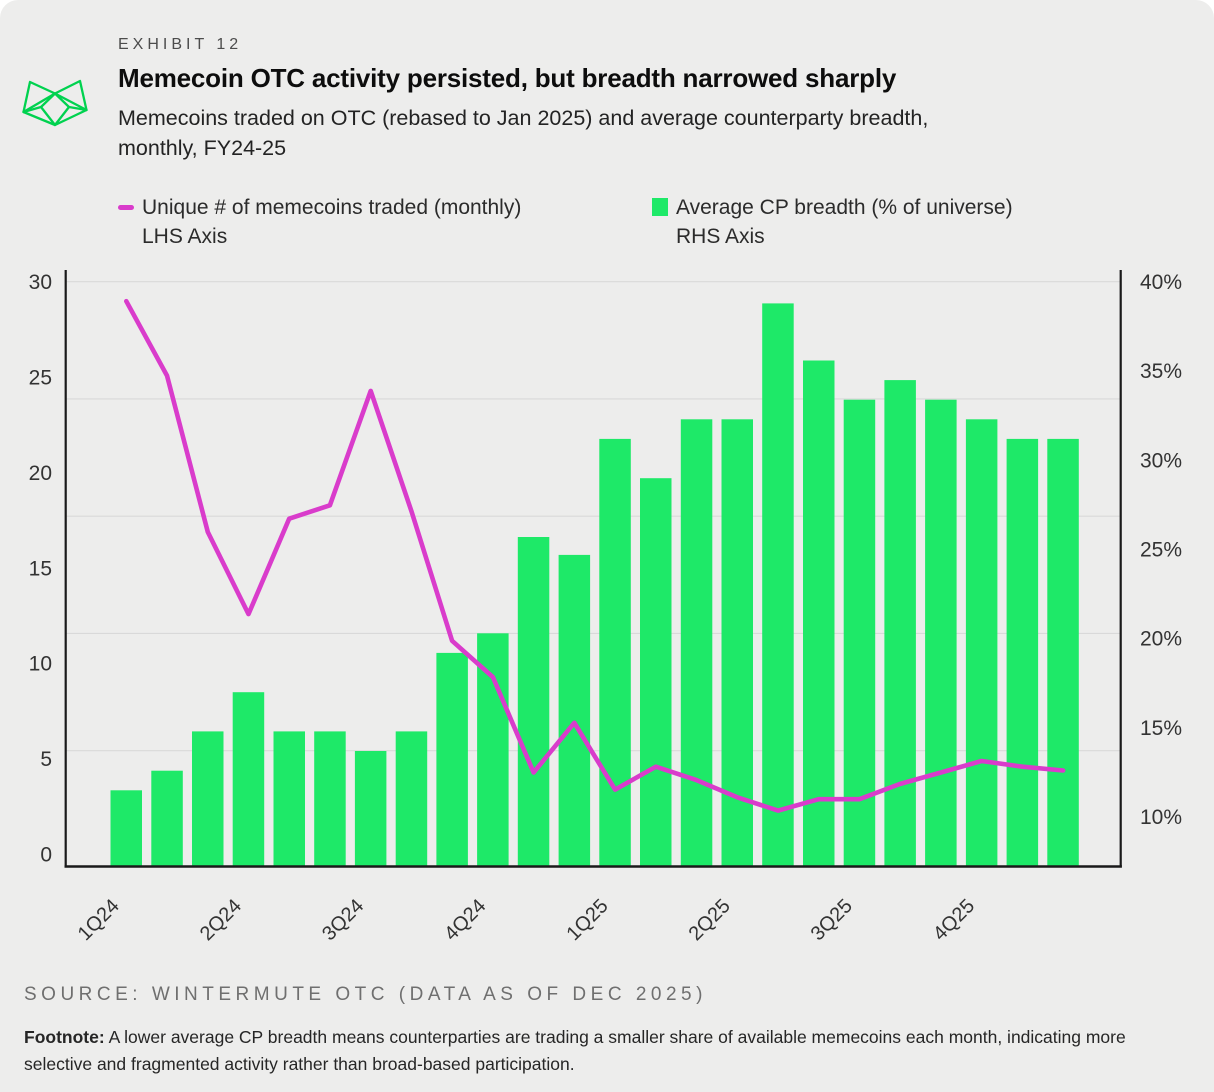  I want to click on svg-text: 40%, so click(1161, 282).